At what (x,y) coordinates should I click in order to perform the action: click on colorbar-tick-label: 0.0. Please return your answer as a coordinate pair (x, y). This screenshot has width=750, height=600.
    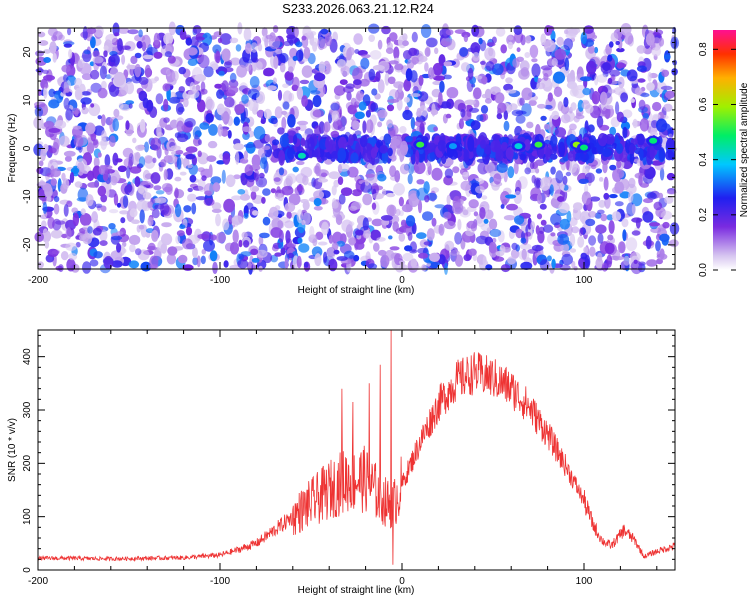
    Looking at the image, I should click on (703, 270).